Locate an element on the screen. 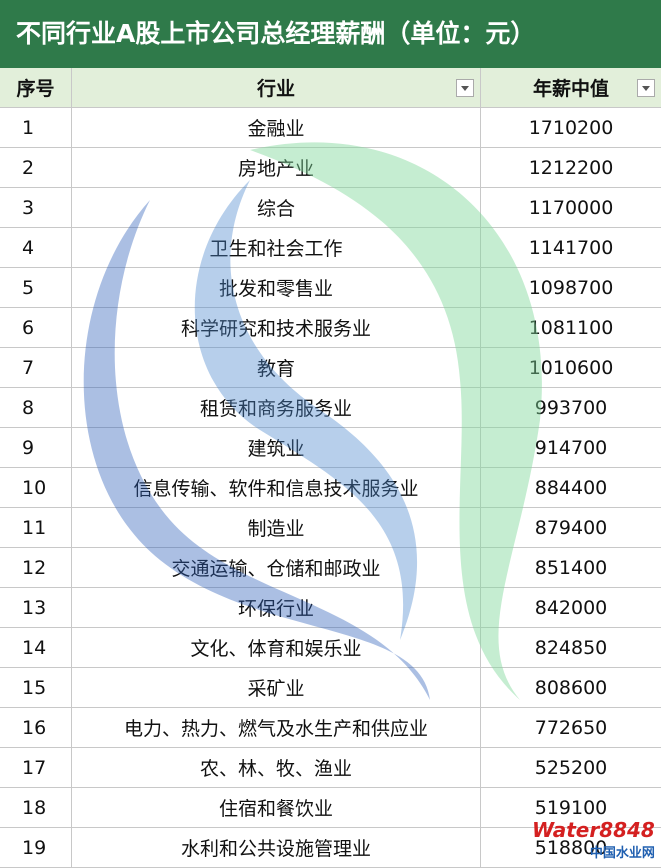  table-cell: 7 is located at coordinates (36, 367).